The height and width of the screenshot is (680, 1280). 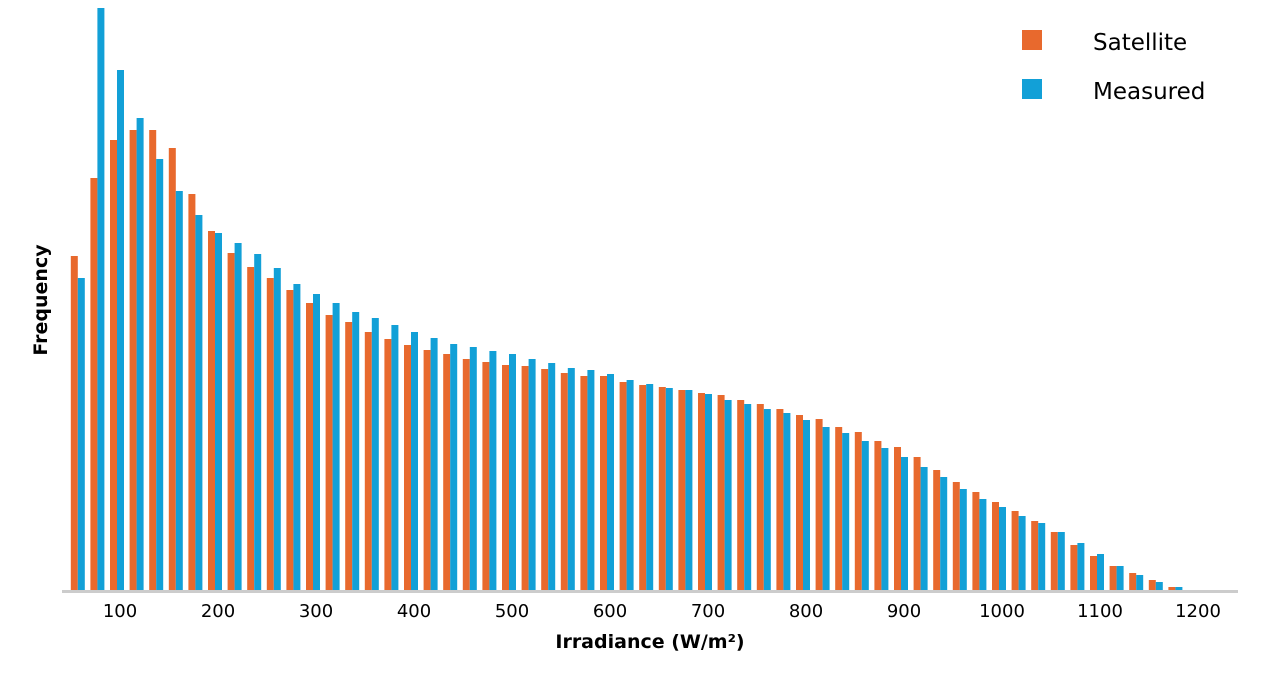 What do you see at coordinates (662, 611) in the screenshot?
I see `x-tick-labels: 100 200 300 400 500 600 700 800 900 1000 1100 1200` at bounding box center [662, 611].